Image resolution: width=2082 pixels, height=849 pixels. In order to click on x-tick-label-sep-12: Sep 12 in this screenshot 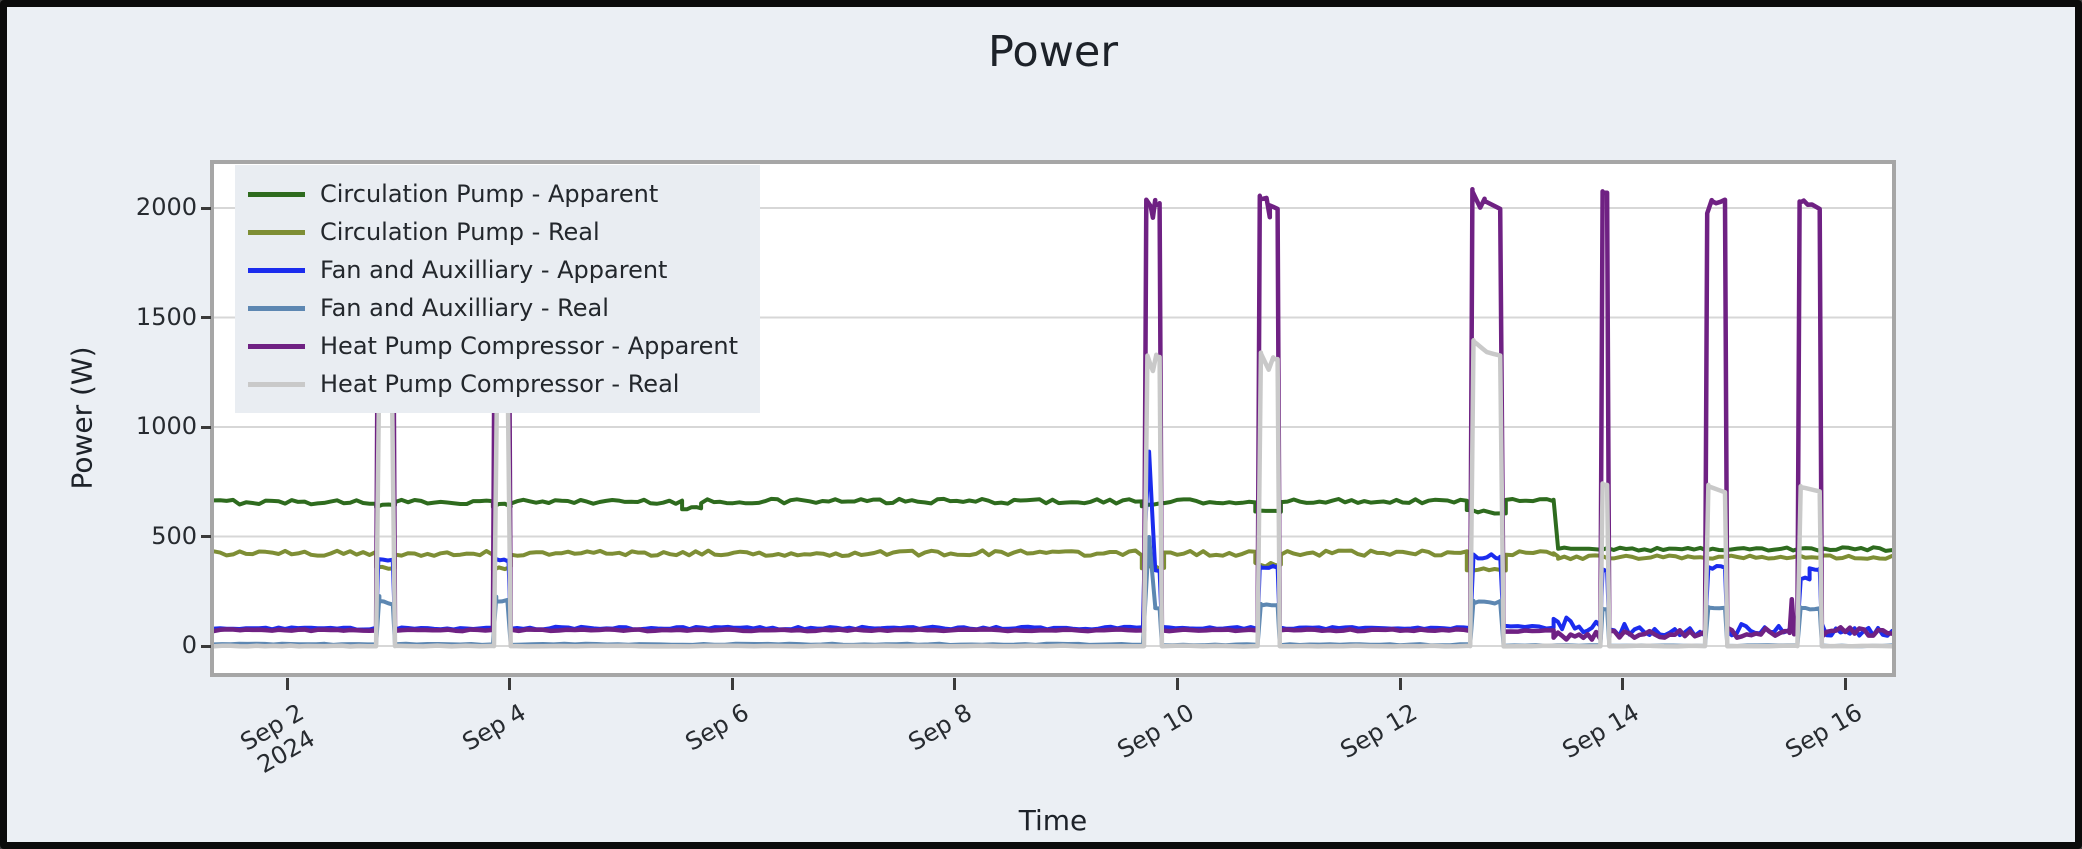, I will do `click(1378, 731)`.